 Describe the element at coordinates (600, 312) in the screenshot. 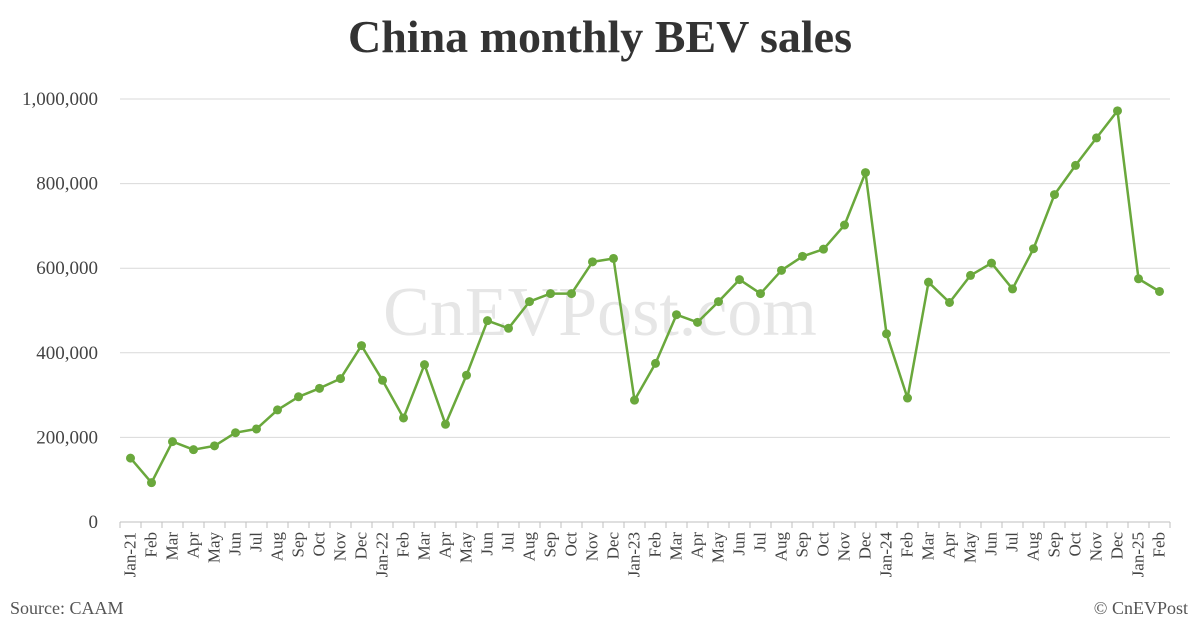

I see `watermark: CnEVPost.com` at that location.